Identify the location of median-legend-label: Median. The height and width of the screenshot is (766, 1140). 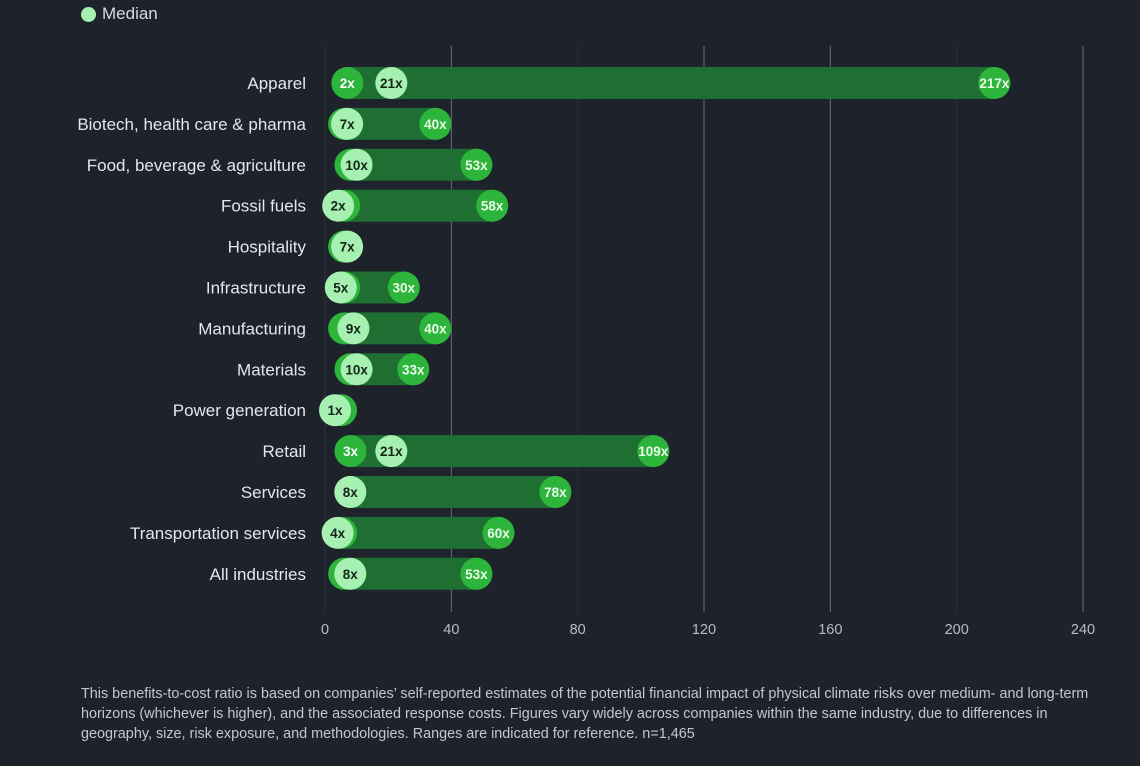
(130, 13).